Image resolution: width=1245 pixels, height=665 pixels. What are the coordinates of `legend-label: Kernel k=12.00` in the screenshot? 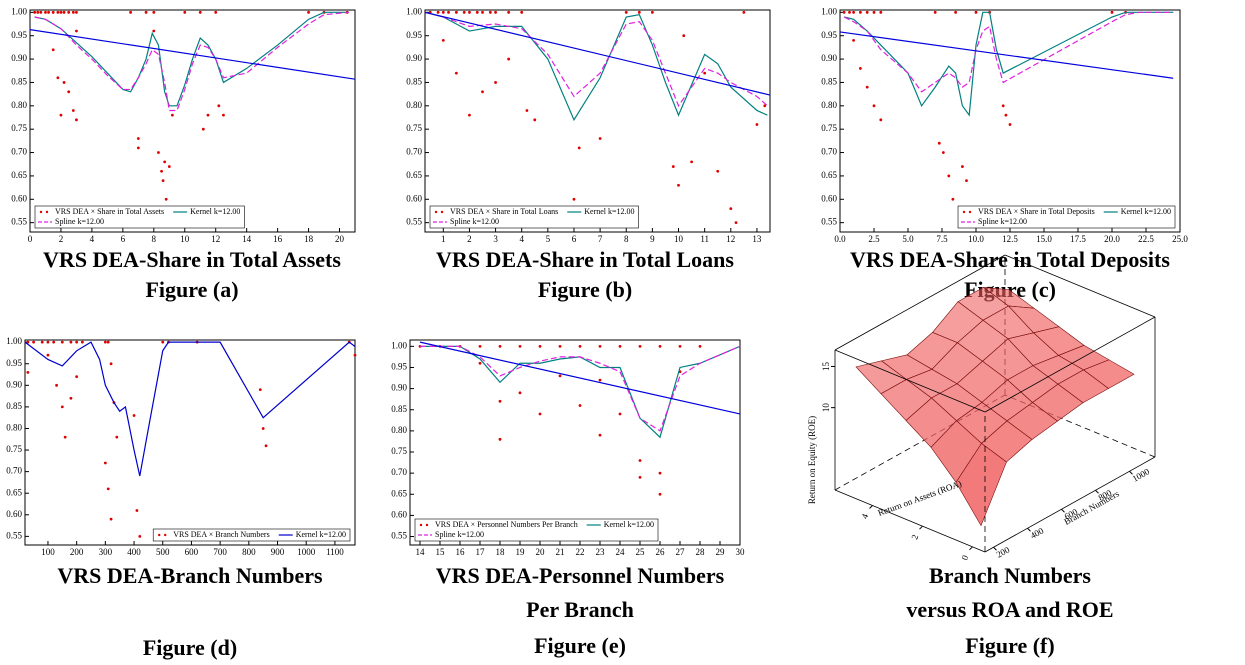 It's located at (629, 524).